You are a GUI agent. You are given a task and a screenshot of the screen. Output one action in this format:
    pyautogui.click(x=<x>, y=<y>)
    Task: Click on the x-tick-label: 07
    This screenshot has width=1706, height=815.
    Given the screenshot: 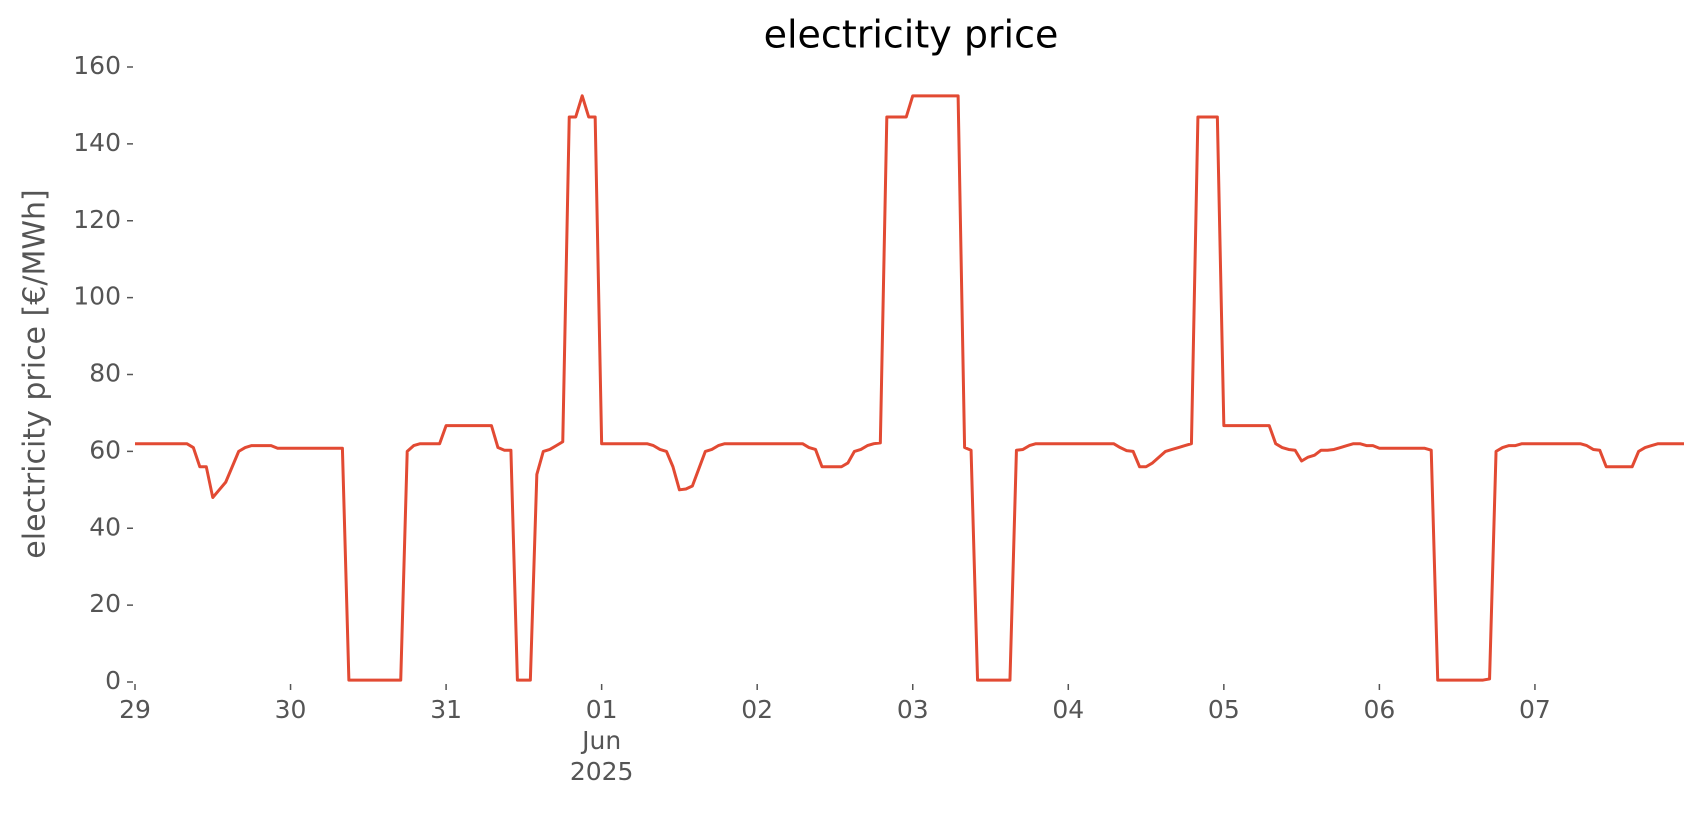 What is the action you would take?
    pyautogui.click(x=1535, y=709)
    